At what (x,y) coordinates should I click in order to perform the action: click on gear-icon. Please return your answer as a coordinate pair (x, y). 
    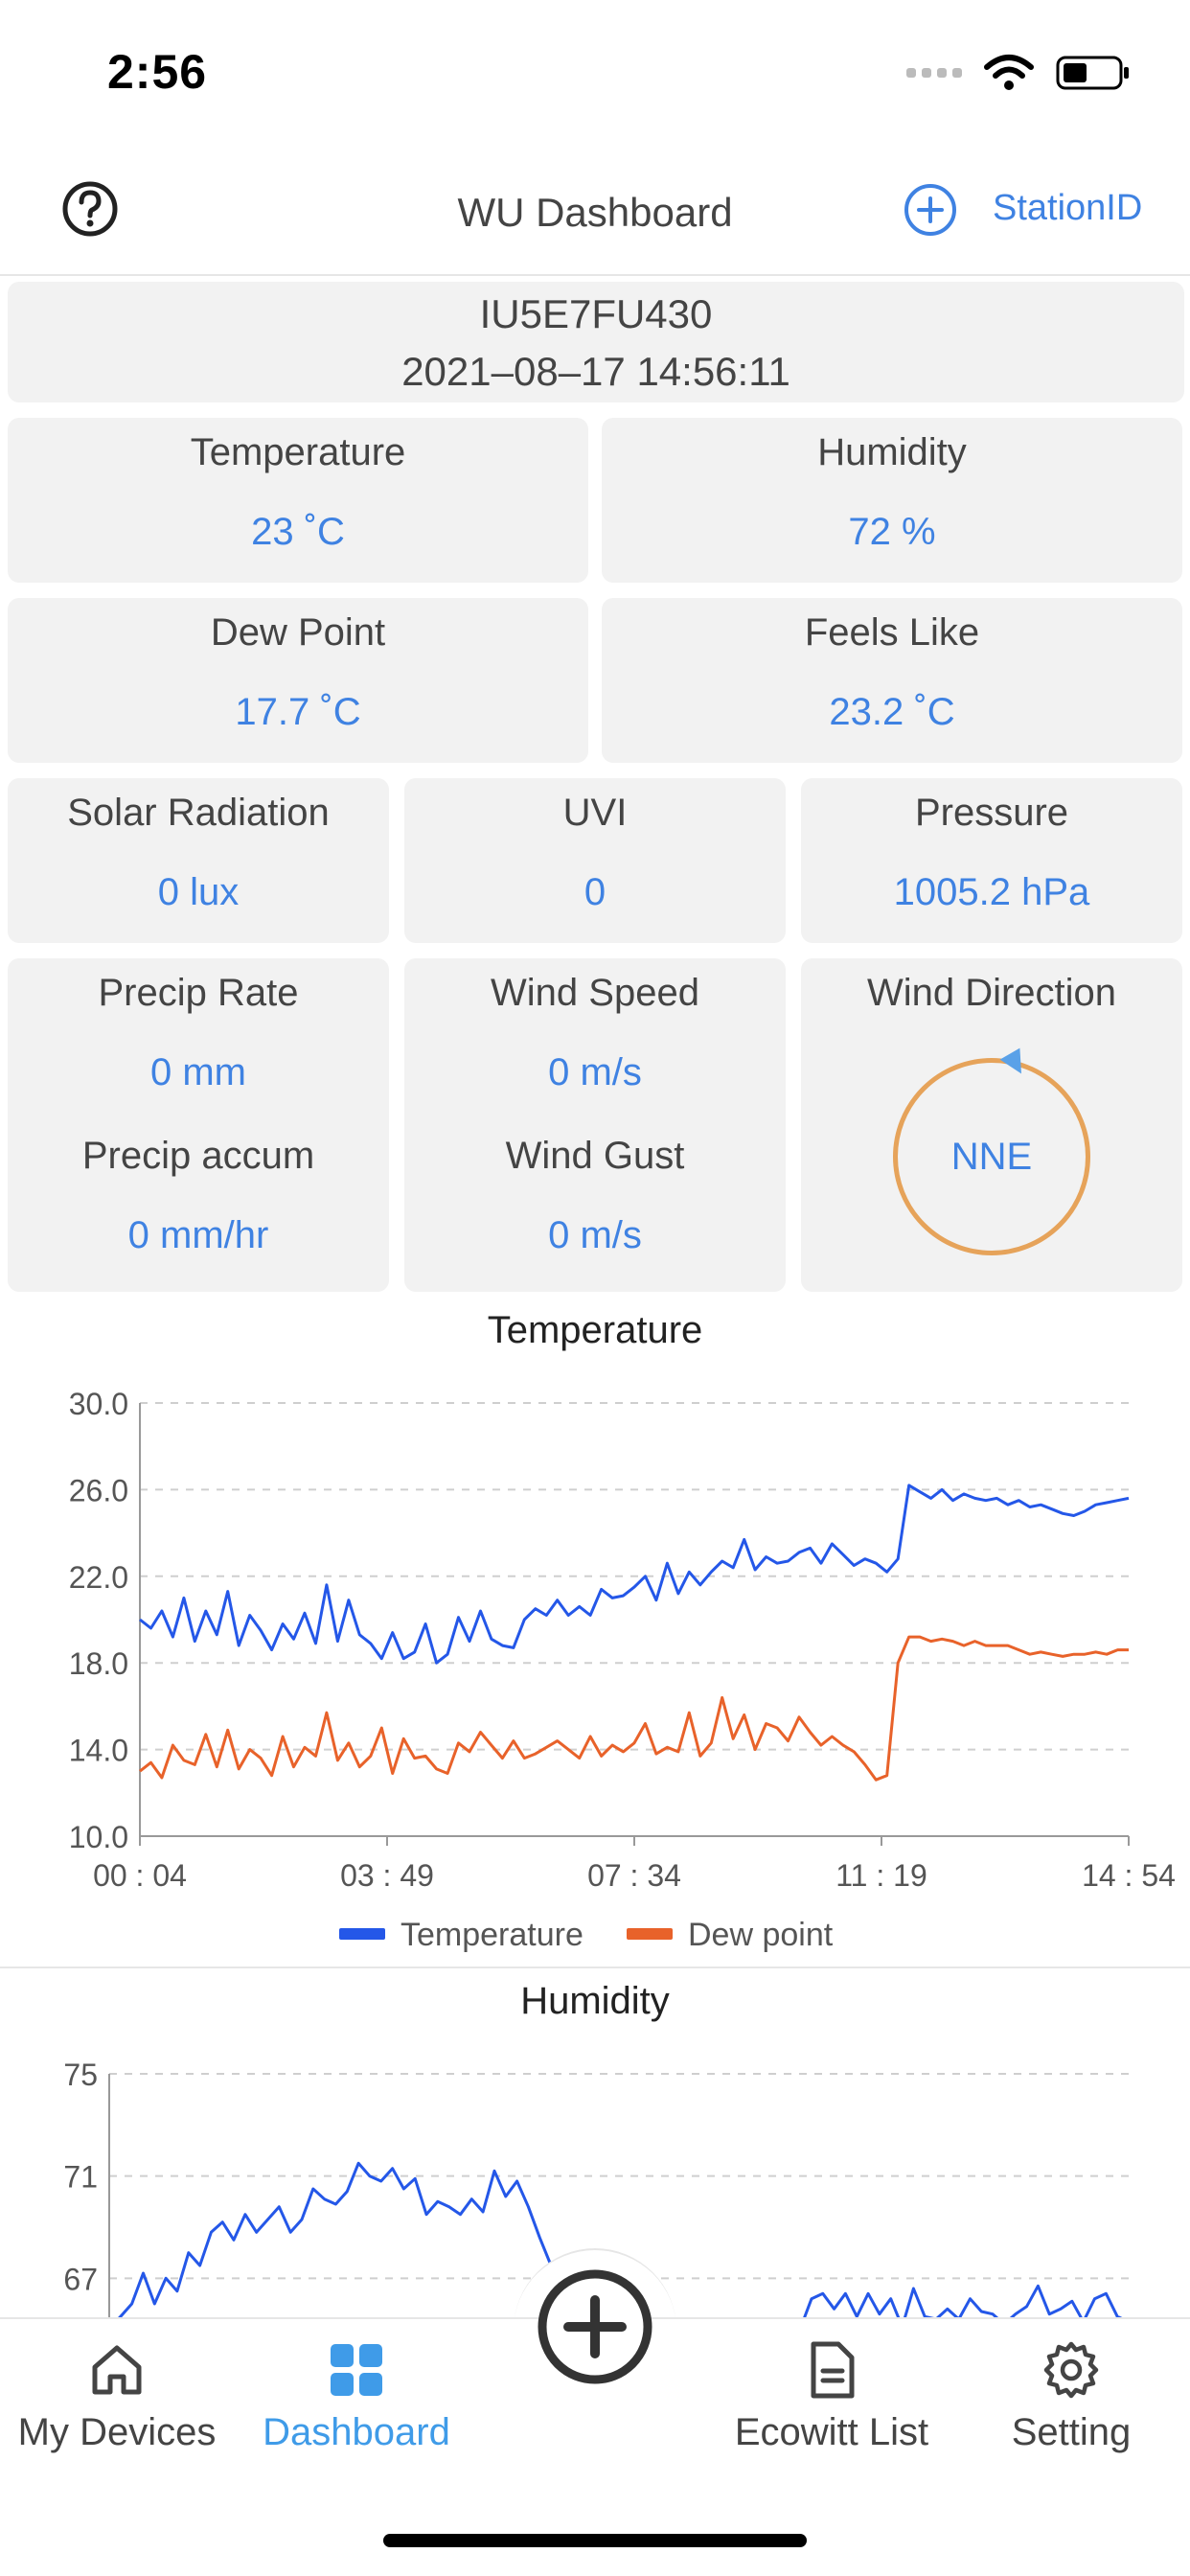
    Looking at the image, I should click on (1071, 2370).